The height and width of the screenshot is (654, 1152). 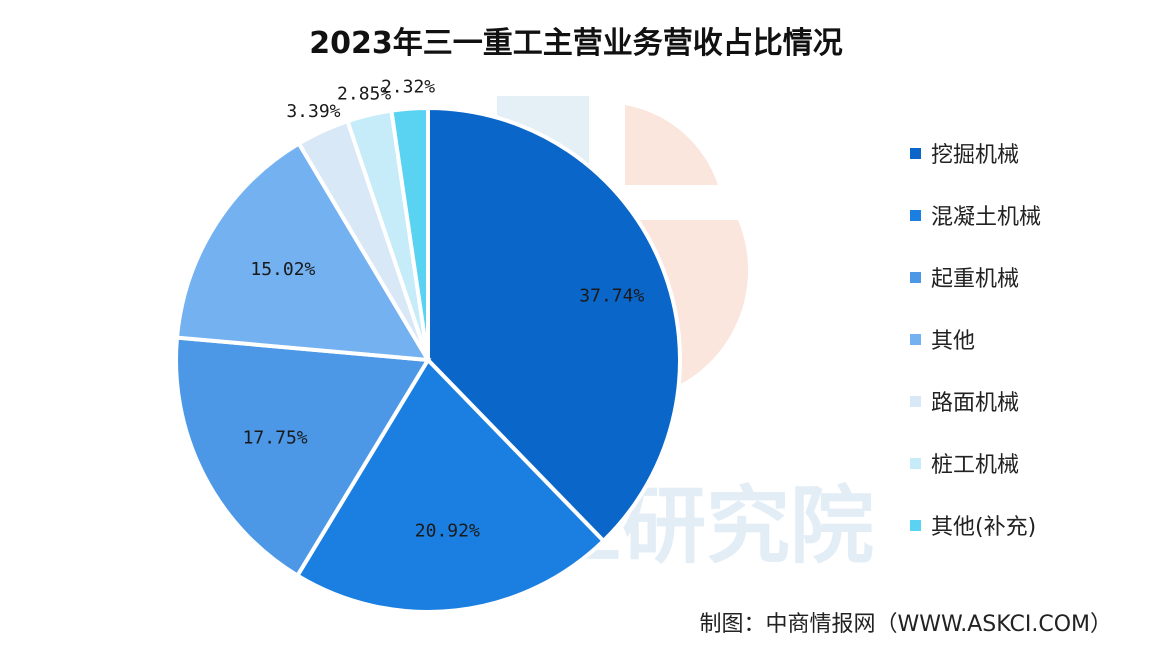 What do you see at coordinates (364, 94) in the screenshot?
I see `pie-label-6: 2.85%` at bounding box center [364, 94].